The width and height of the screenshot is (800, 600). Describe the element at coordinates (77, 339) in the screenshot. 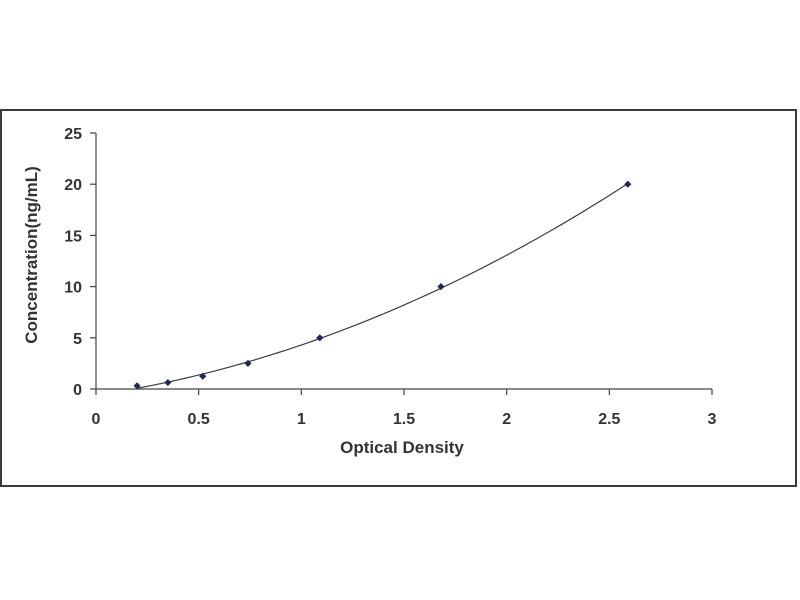

I see `y-tick-label: 5` at that location.